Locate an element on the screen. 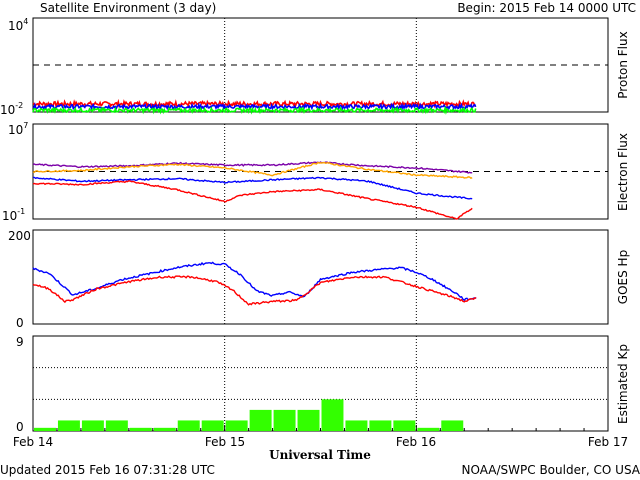  proton-green-series-line is located at coordinates (254, 110).